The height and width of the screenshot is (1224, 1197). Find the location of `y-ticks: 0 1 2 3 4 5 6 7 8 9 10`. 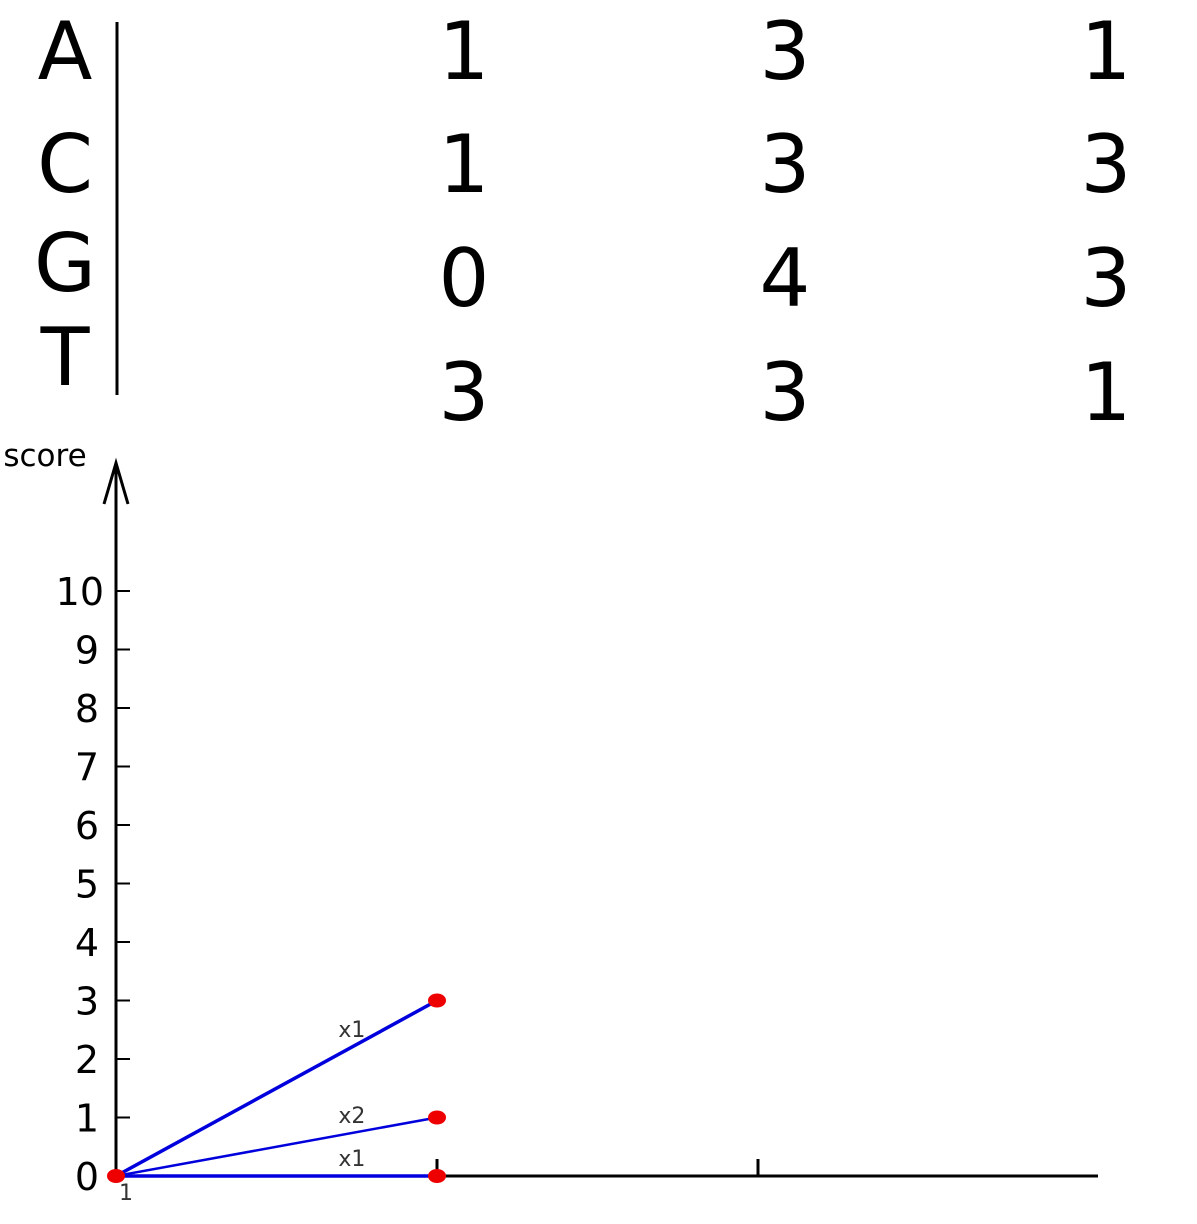

y-ticks: 0 1 2 3 4 5 6 7 8 9 10 is located at coordinates (93, 884).